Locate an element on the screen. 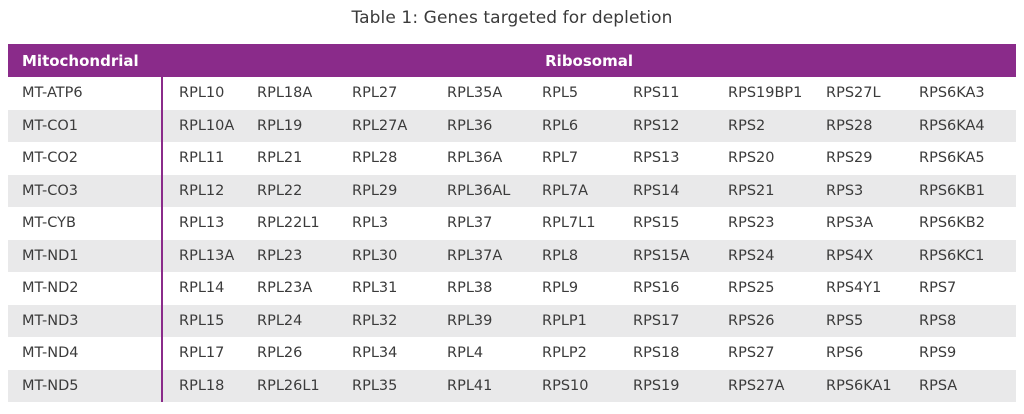  ribosomal-gene-cell: RPS6 is located at coordinates (845, 353).